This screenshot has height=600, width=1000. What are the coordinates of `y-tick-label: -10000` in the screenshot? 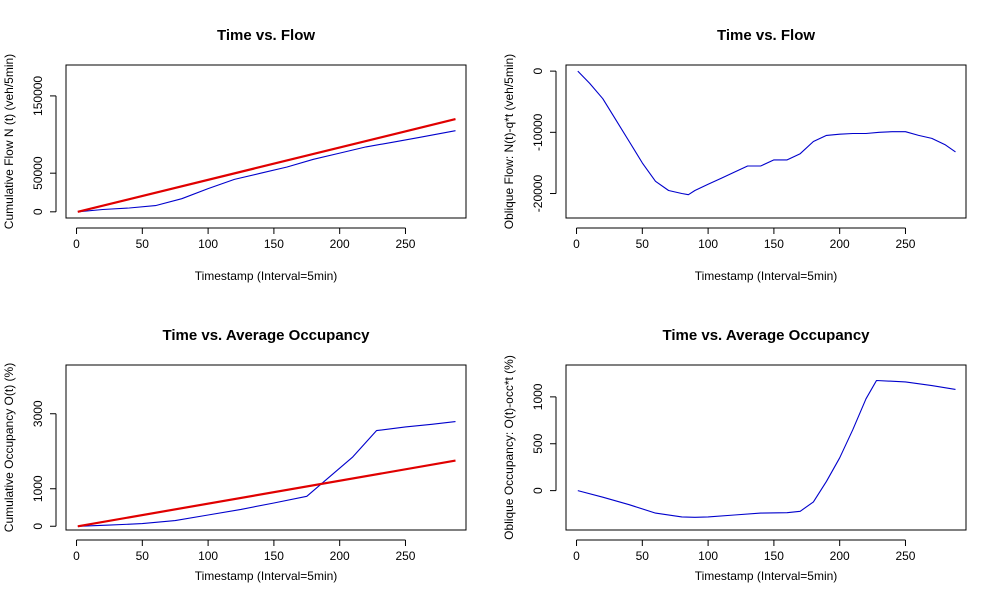 It's located at (538, 132).